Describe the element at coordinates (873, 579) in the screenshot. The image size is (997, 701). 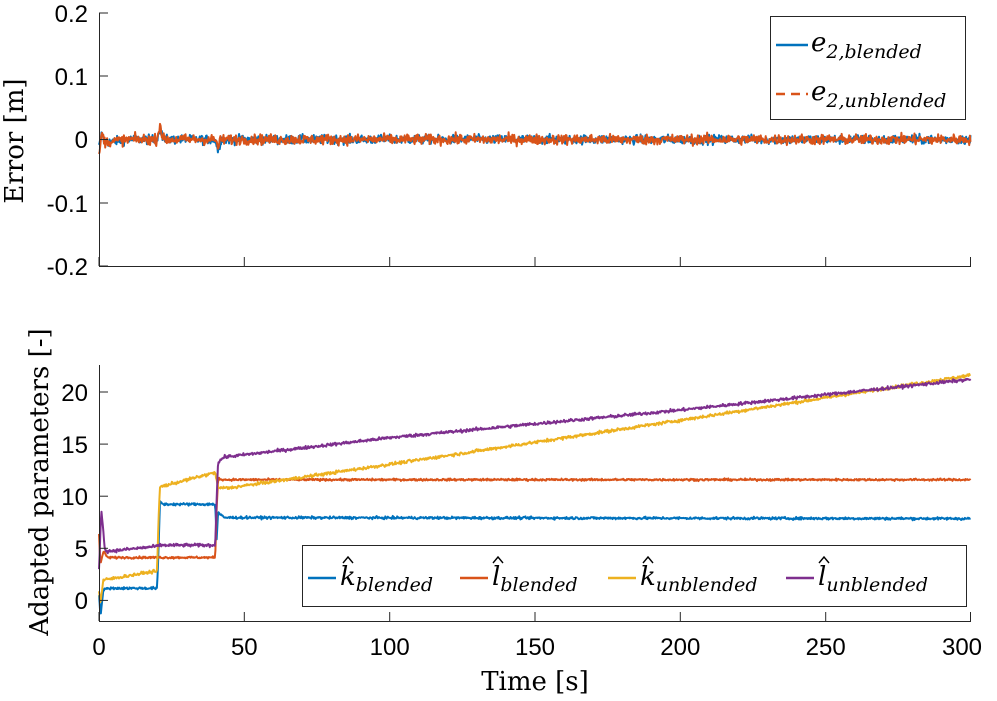
I see `legend-label-l-unblended: lunblended` at that location.